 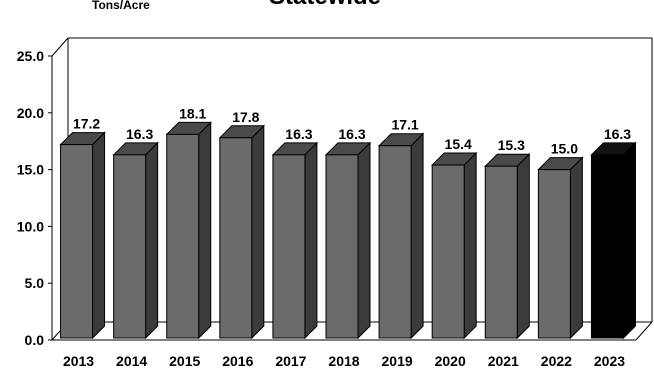 What do you see at coordinates (503, 361) in the screenshot?
I see `x-tick-label: 2021` at bounding box center [503, 361].